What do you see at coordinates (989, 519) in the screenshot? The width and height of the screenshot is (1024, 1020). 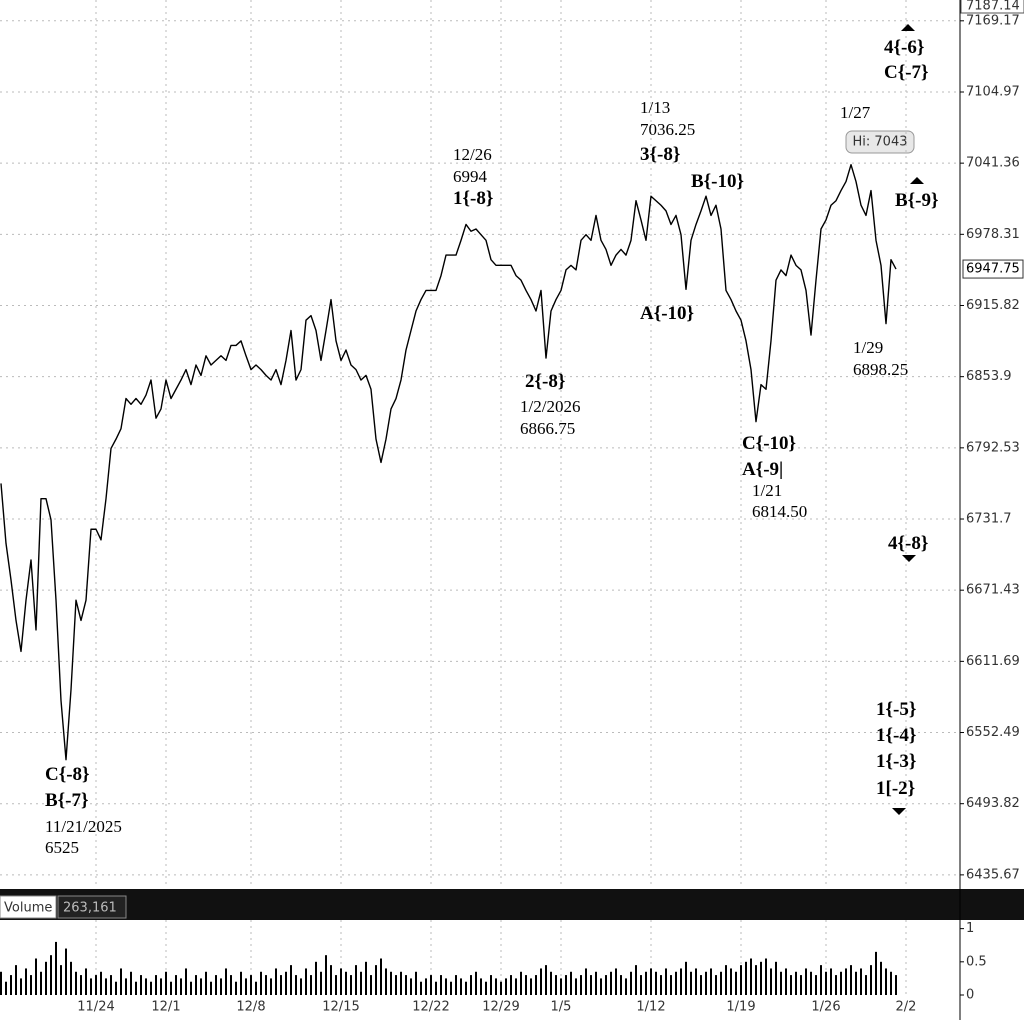 I see `y-tick-label: 6731.7` at bounding box center [989, 519].